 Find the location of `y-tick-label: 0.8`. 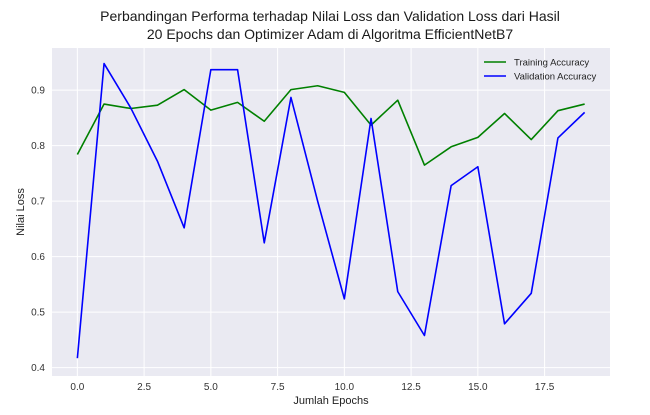

y-tick-label: 0.8 is located at coordinates (38, 146).